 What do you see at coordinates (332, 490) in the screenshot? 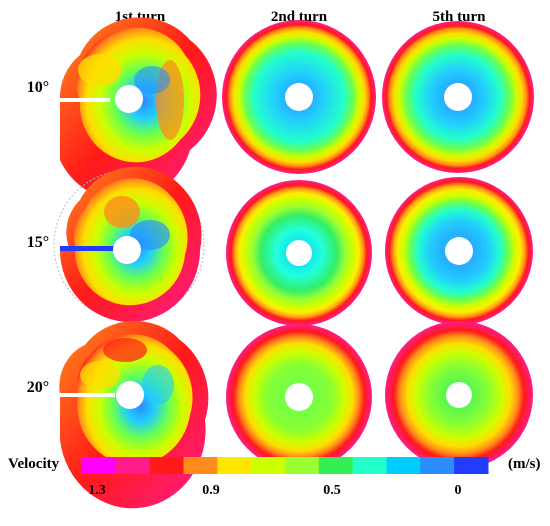
I see `legend-tick-0-5: 0.5` at bounding box center [332, 490].